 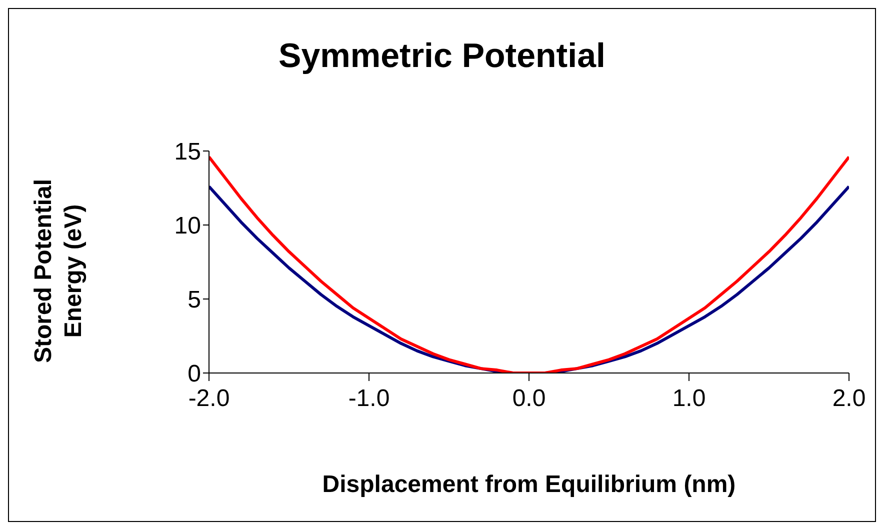 I want to click on y-tick-label: 5, so click(x=194, y=300).